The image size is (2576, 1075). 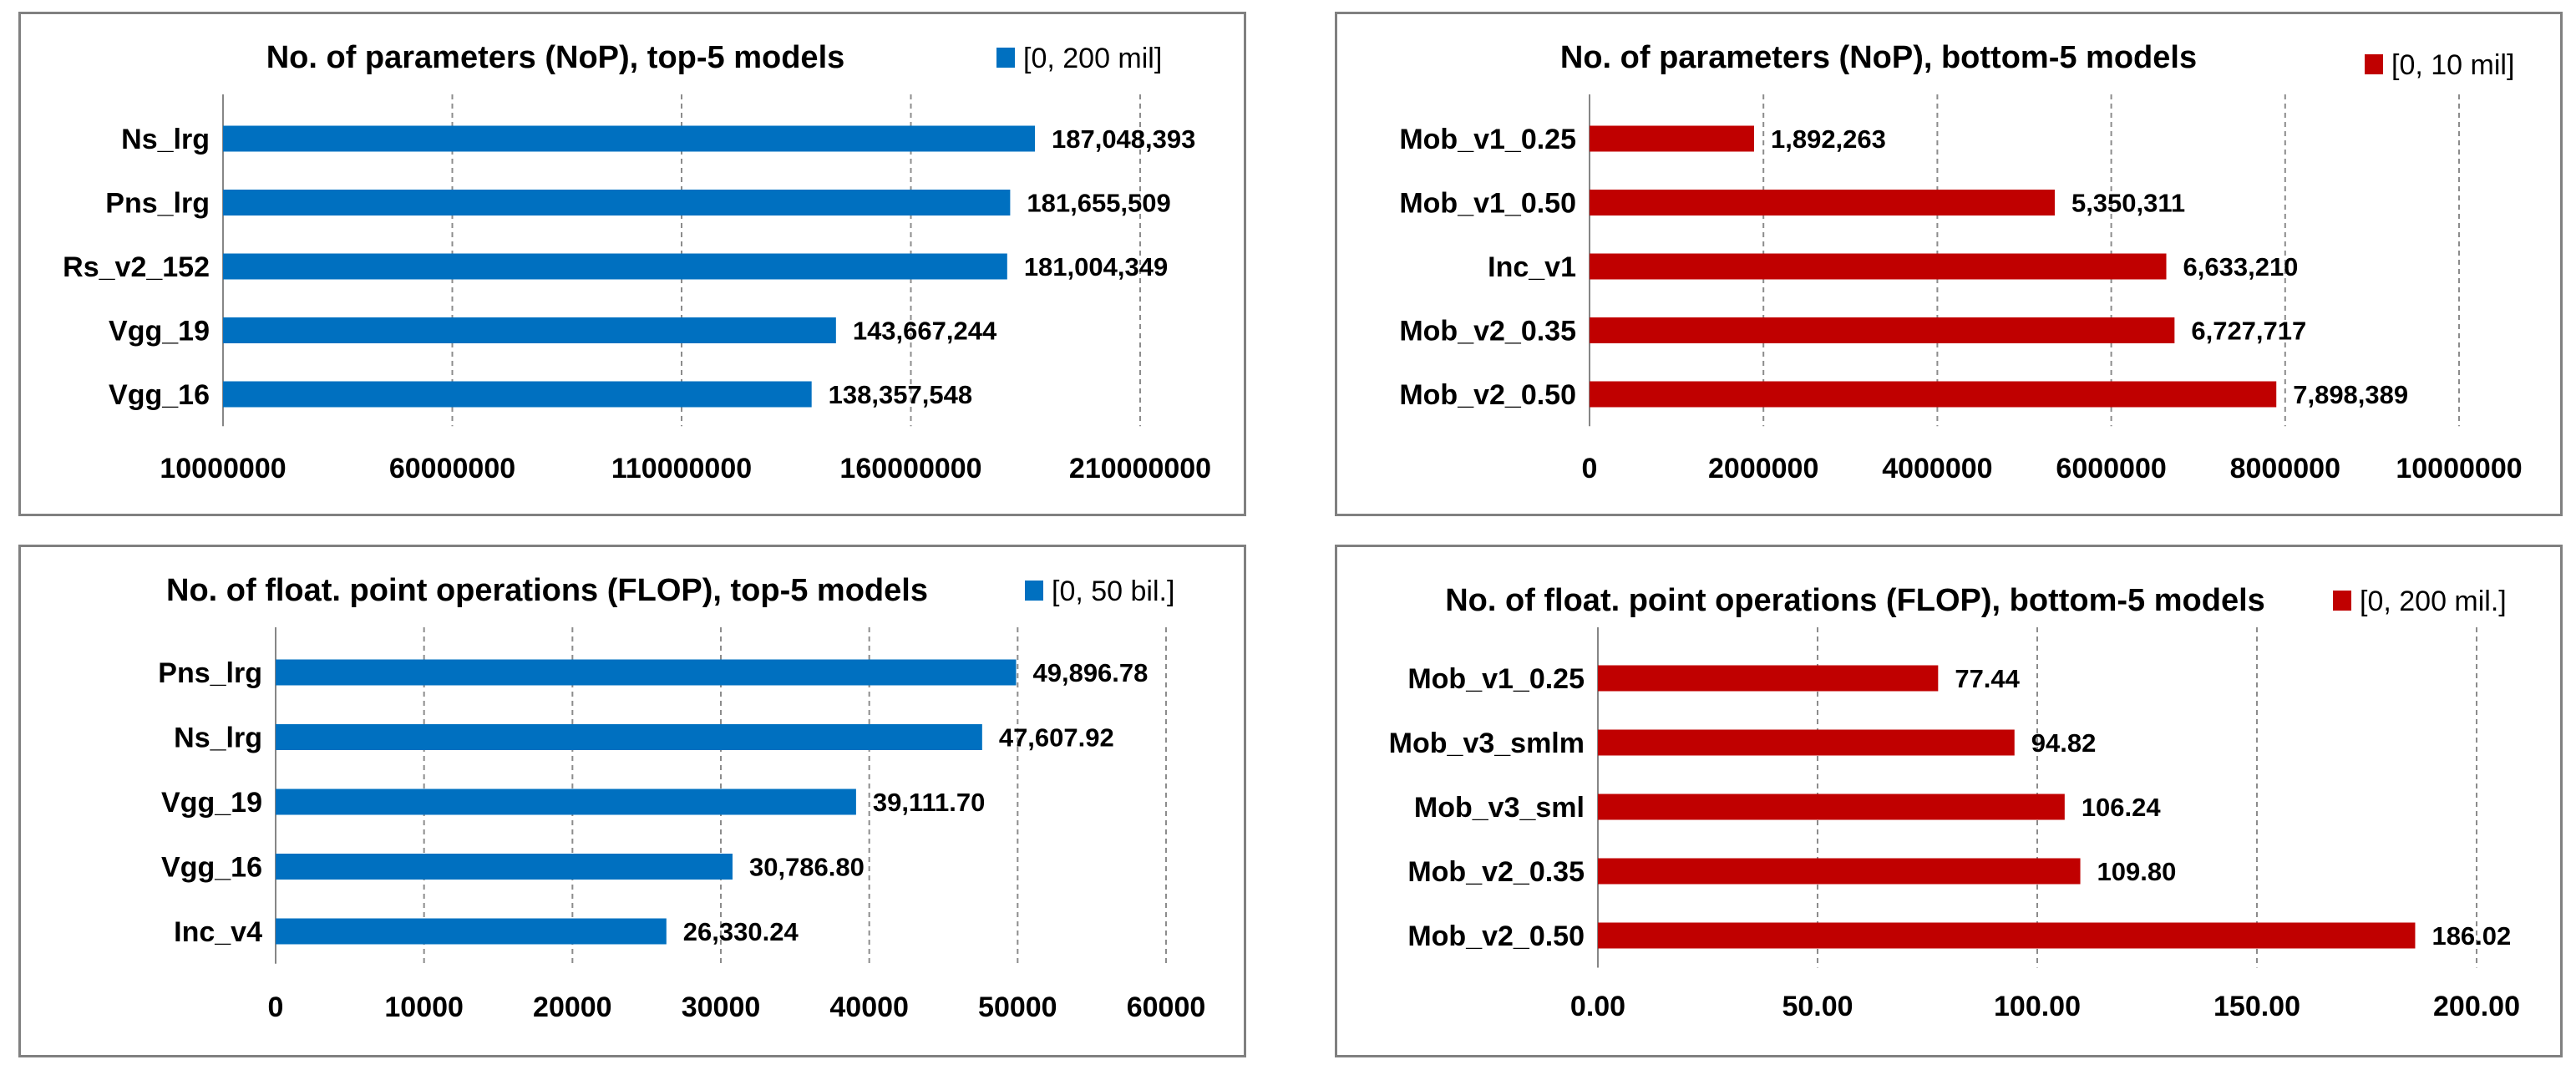 I want to click on tick-label: 200.00, so click(x=2476, y=1006).